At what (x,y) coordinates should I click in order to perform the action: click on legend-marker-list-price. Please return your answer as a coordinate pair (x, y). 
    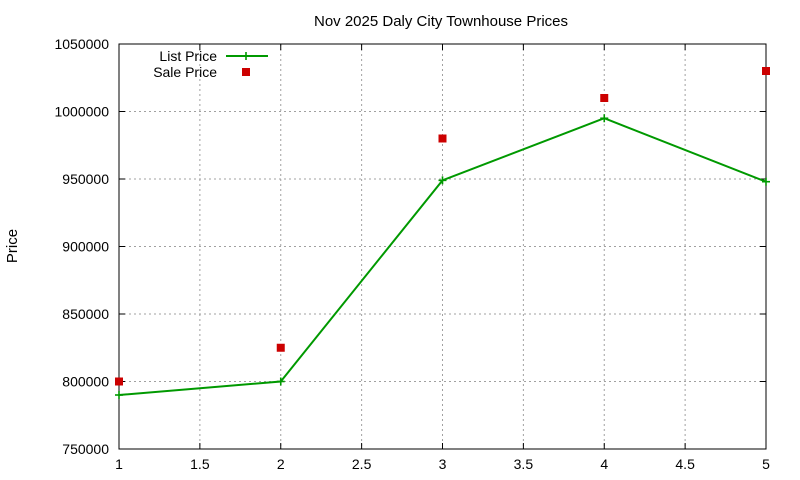
    Looking at the image, I should click on (246, 56).